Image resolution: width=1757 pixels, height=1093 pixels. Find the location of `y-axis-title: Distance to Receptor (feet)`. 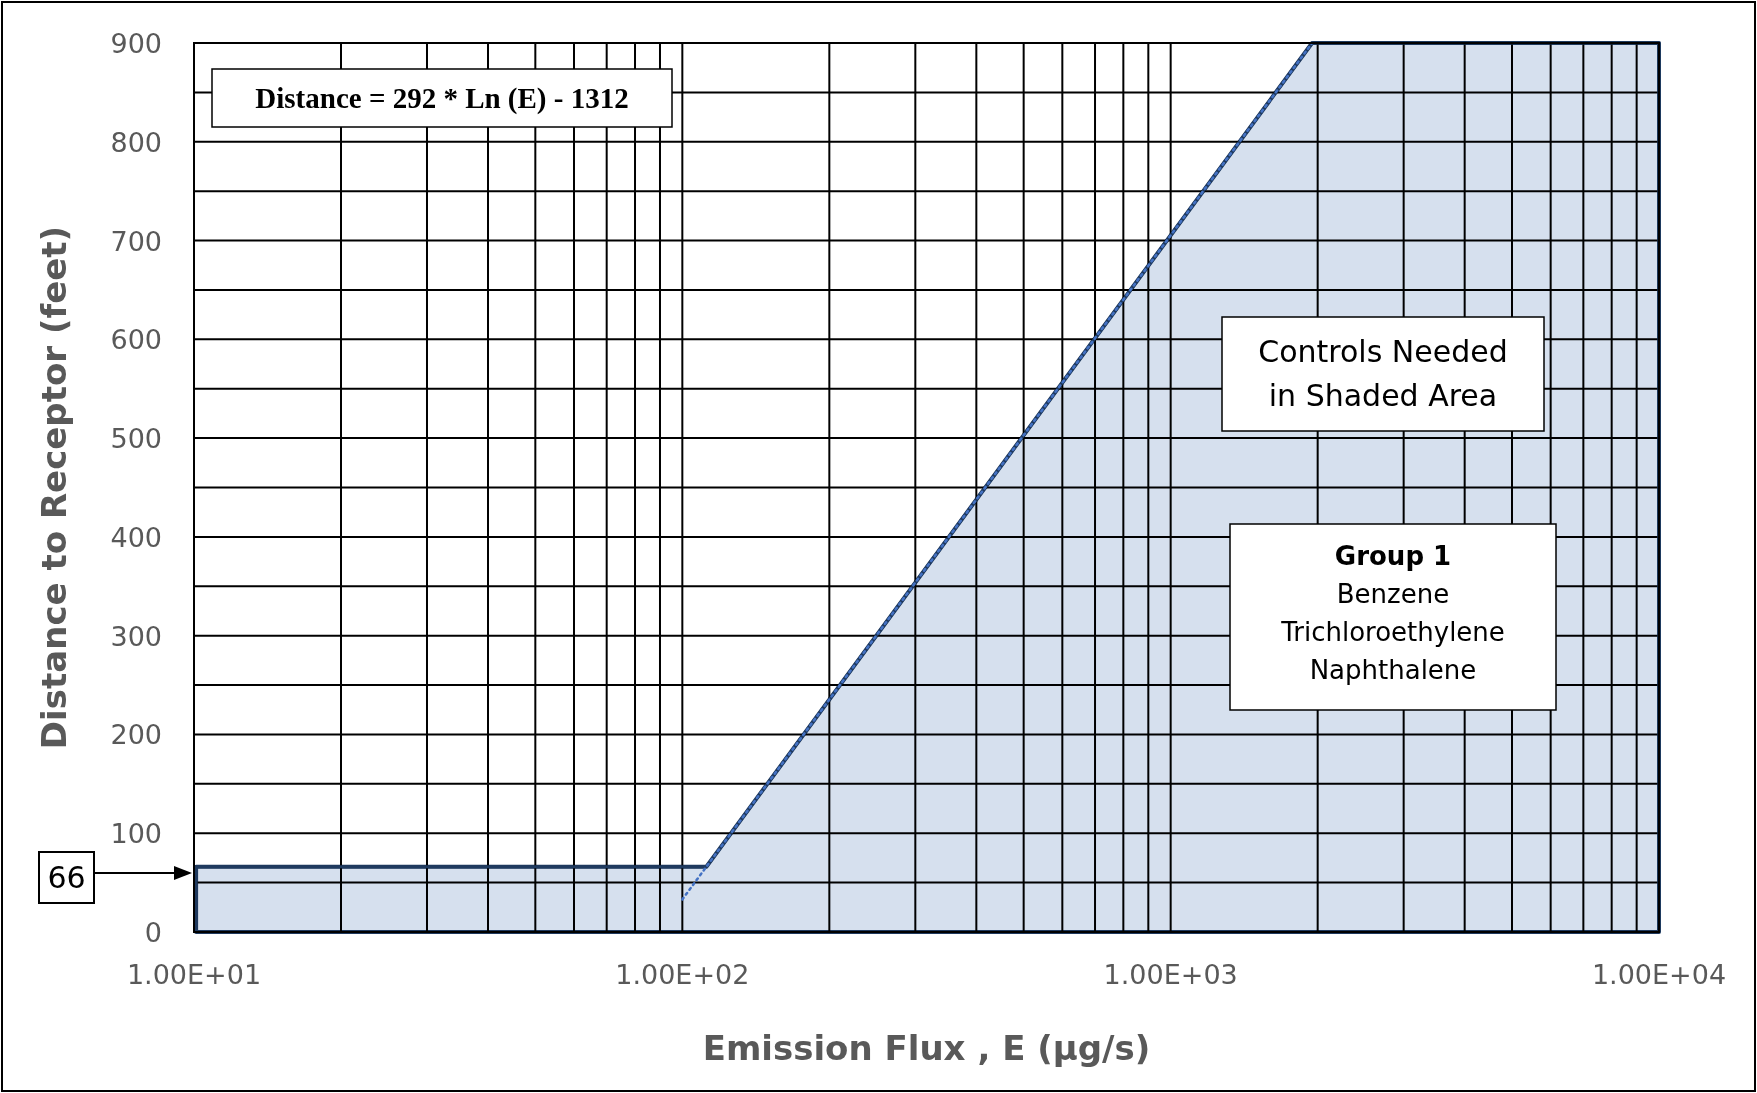

y-axis-title: Distance to Receptor (feet) is located at coordinates (54, 487).